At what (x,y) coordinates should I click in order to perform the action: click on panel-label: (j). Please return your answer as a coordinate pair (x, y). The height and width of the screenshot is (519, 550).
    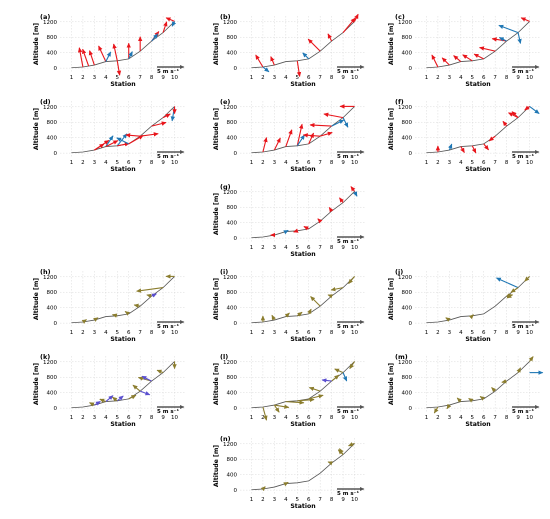
    Looking at the image, I should click on (399, 272).